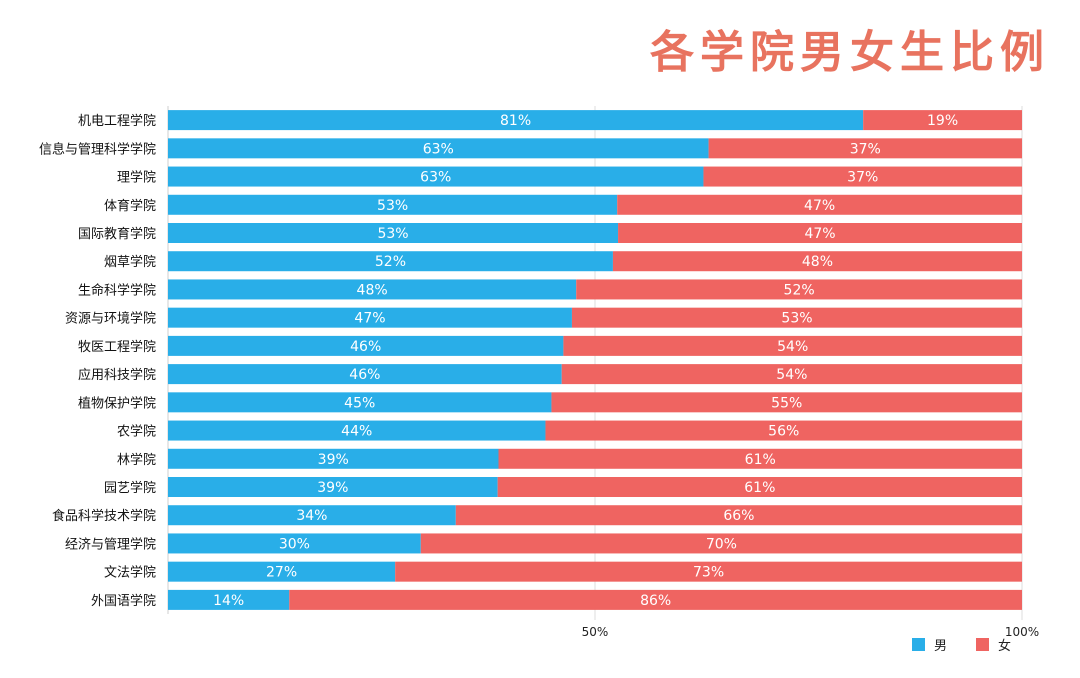  I want to click on data-label: 56%, so click(783, 432).